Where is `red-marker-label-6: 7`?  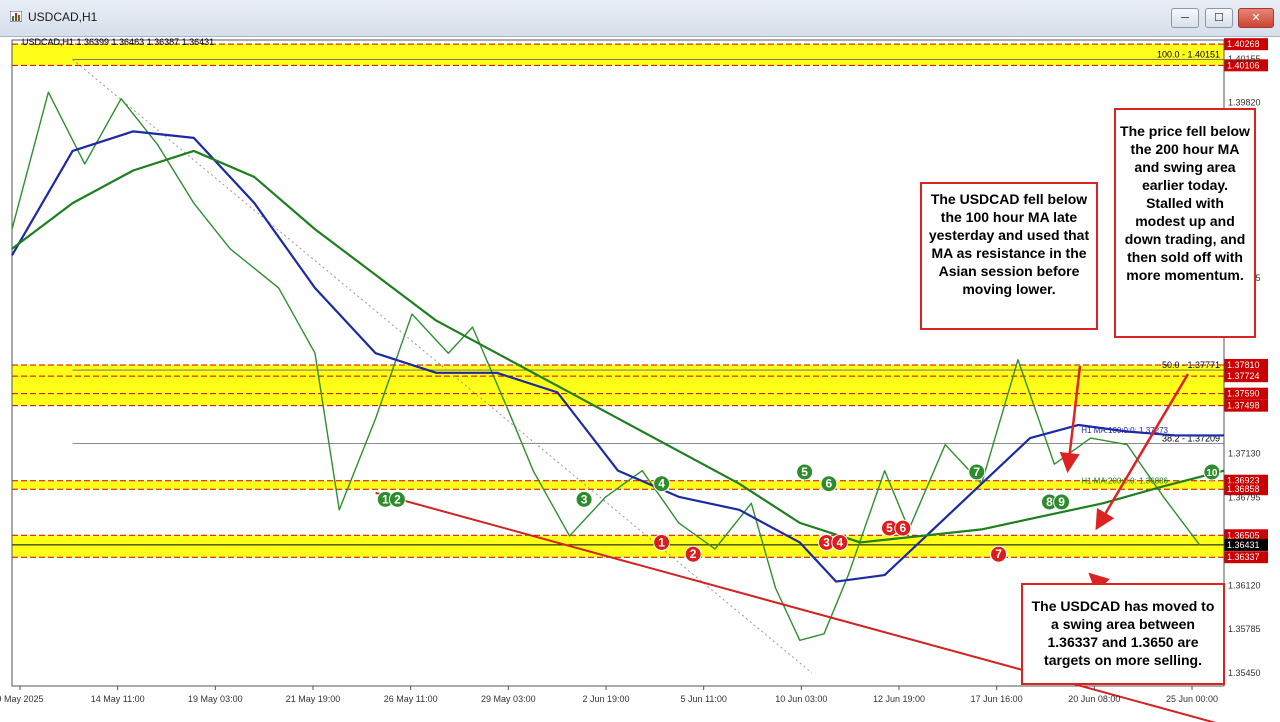 red-marker-label-6: 7 is located at coordinates (998, 554).